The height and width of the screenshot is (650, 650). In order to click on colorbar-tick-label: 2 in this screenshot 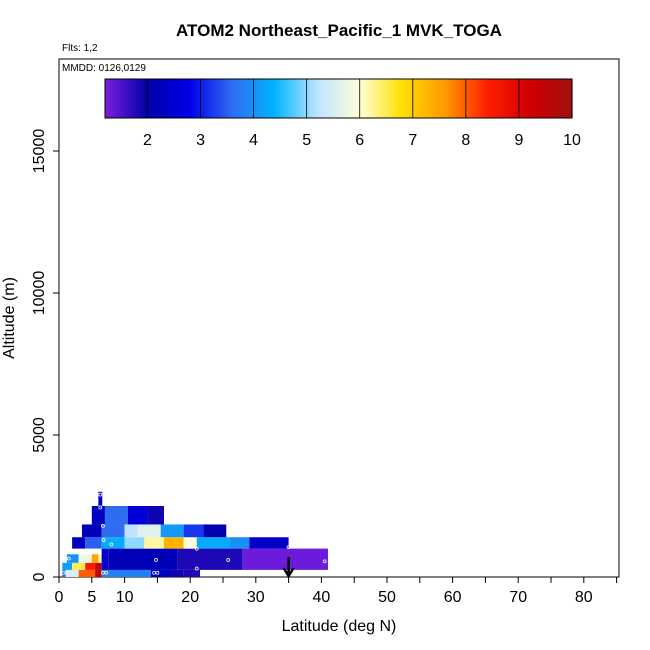, I will do `click(147, 140)`.